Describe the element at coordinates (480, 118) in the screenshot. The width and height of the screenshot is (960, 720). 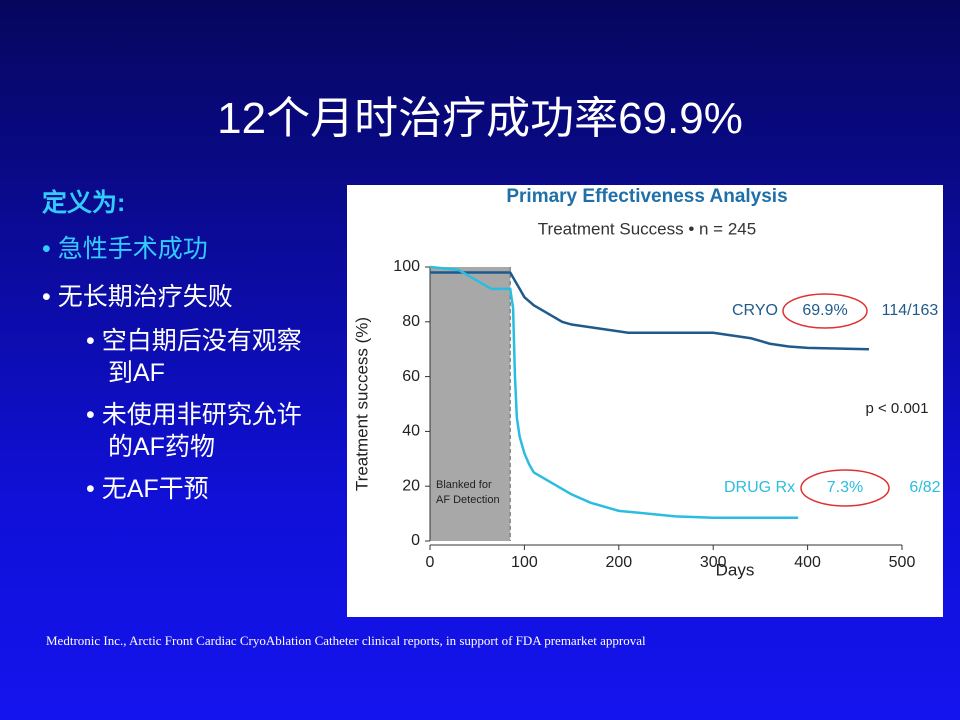
I see `slide-title: 12个月时治疗成功率69.9%` at that location.